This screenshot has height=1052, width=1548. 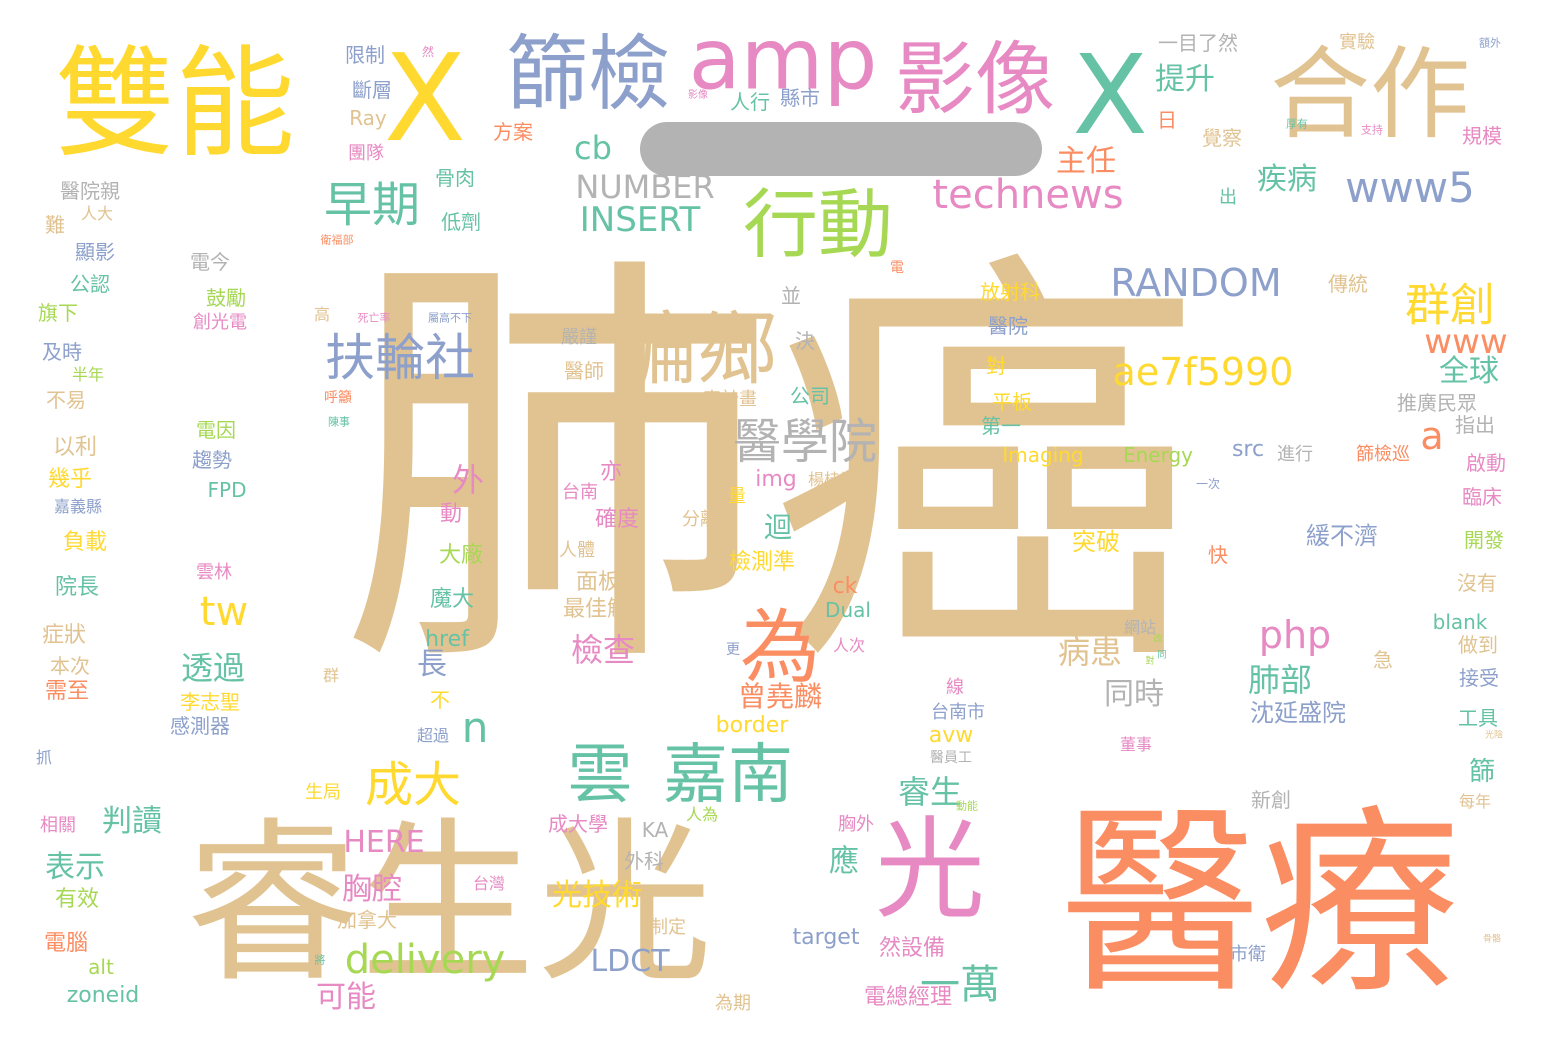 I want to click on word-renwei: 人為, so click(x=702, y=814).